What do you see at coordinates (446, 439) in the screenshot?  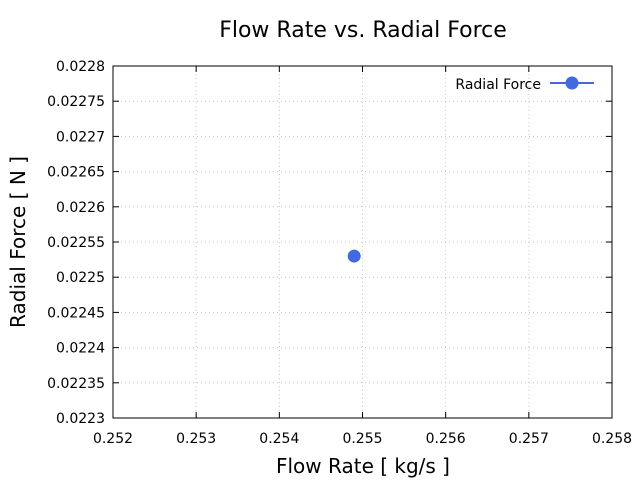 I see `x-tick-label: 0.256` at bounding box center [446, 439].